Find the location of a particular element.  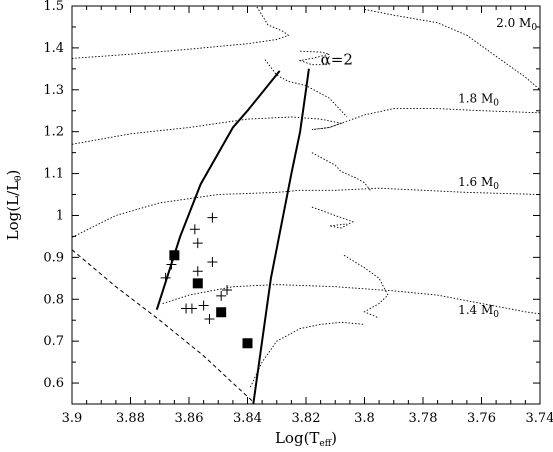

y-tick-label: 1.5 is located at coordinates (53, 7).